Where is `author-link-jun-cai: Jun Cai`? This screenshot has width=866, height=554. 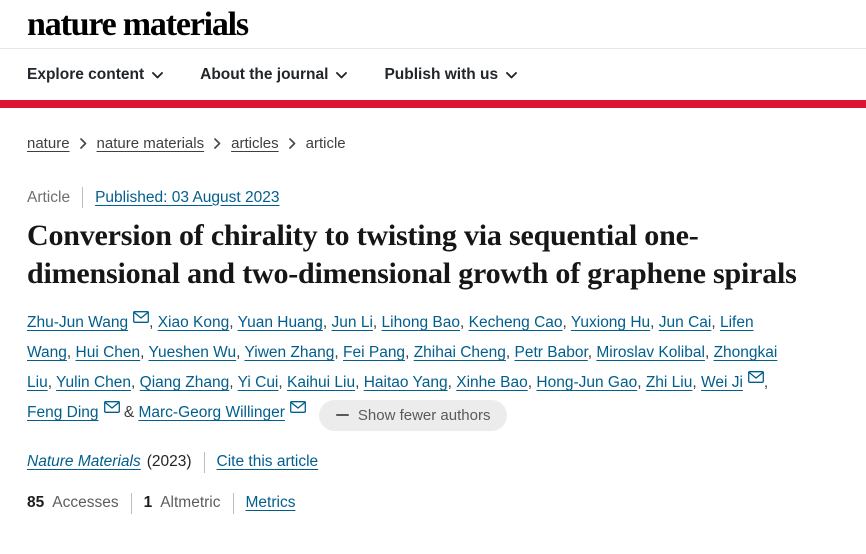
author-link-jun-cai: Jun Cai is located at coordinates (685, 322).